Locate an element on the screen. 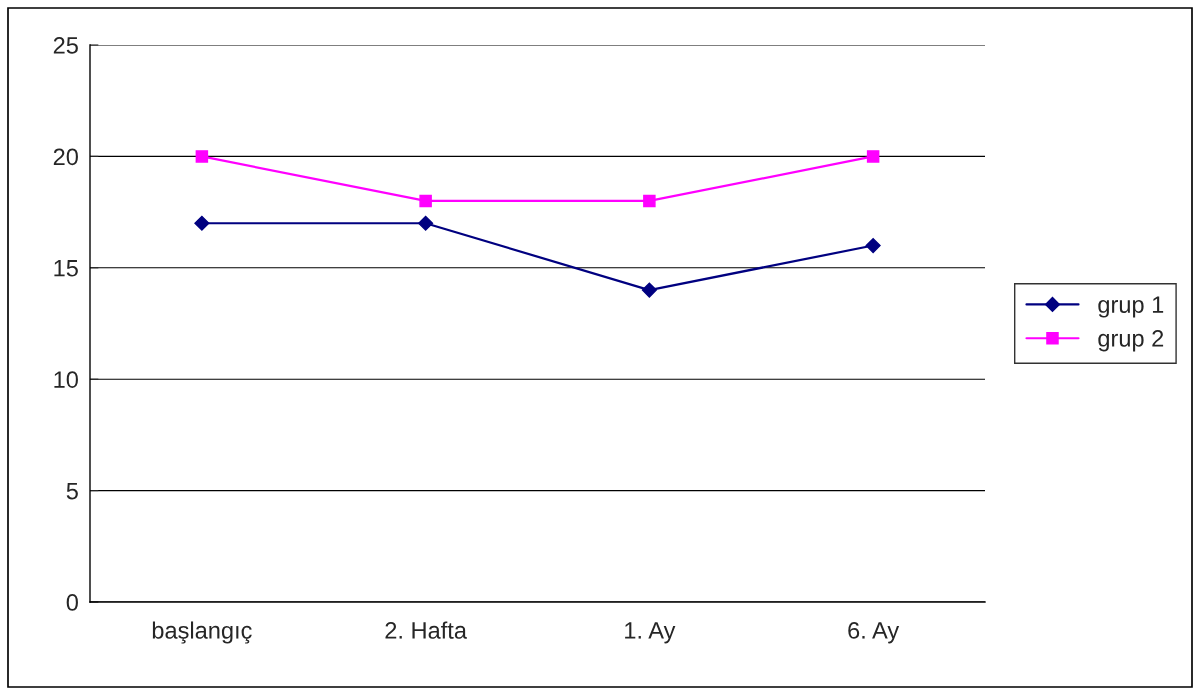 The width and height of the screenshot is (1200, 695). legend-label: grup 1 is located at coordinates (1131, 307).